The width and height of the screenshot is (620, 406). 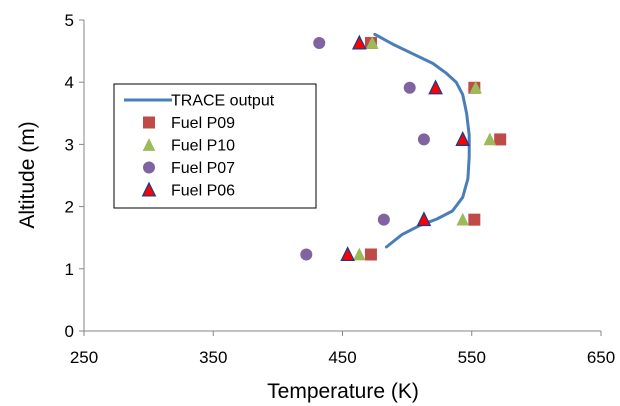 What do you see at coordinates (149, 189) in the screenshot?
I see `legend-key-fuel-p06` at bounding box center [149, 189].